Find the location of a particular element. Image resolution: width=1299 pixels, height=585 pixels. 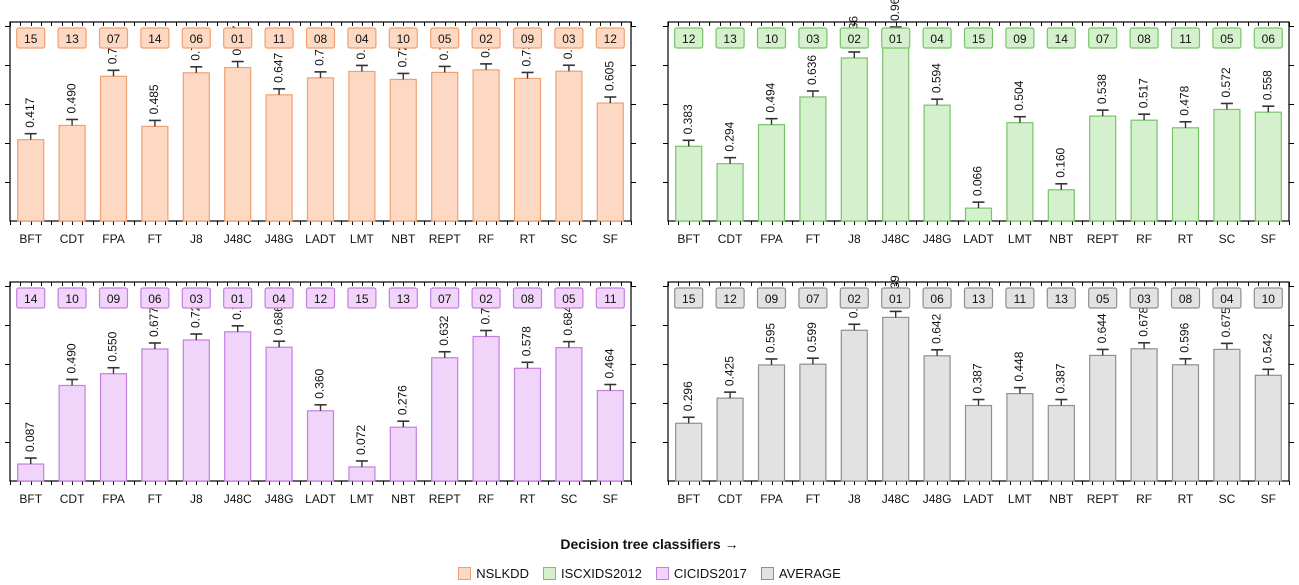

legend-label: NSLKDD is located at coordinates (502, 573).